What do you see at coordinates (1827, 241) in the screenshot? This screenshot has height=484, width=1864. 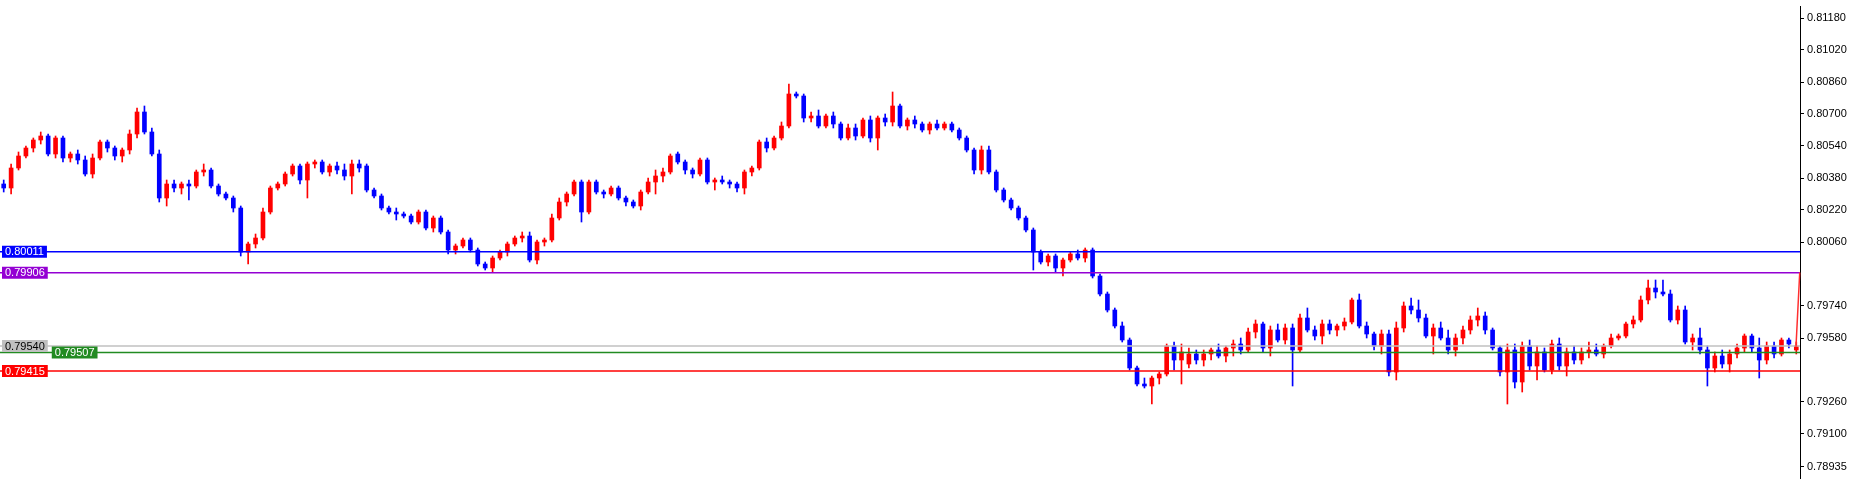 I see `y-tick-label: 0.80060` at bounding box center [1827, 241].